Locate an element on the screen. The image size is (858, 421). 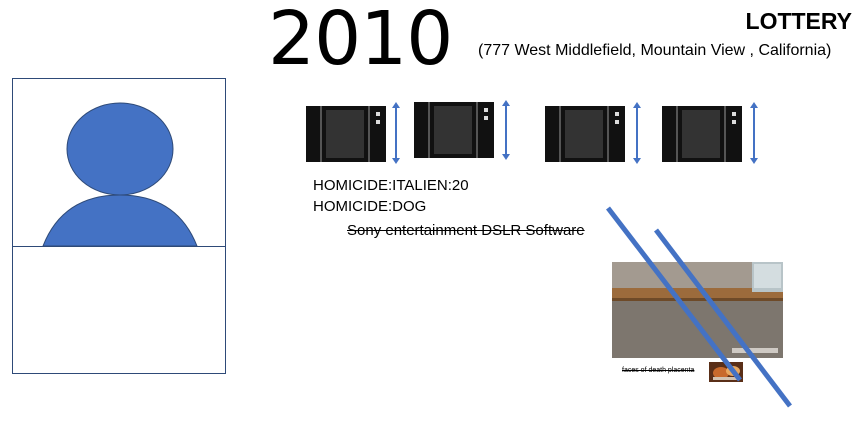
lottery-title: LOTTERY is located at coordinates (798, 21).